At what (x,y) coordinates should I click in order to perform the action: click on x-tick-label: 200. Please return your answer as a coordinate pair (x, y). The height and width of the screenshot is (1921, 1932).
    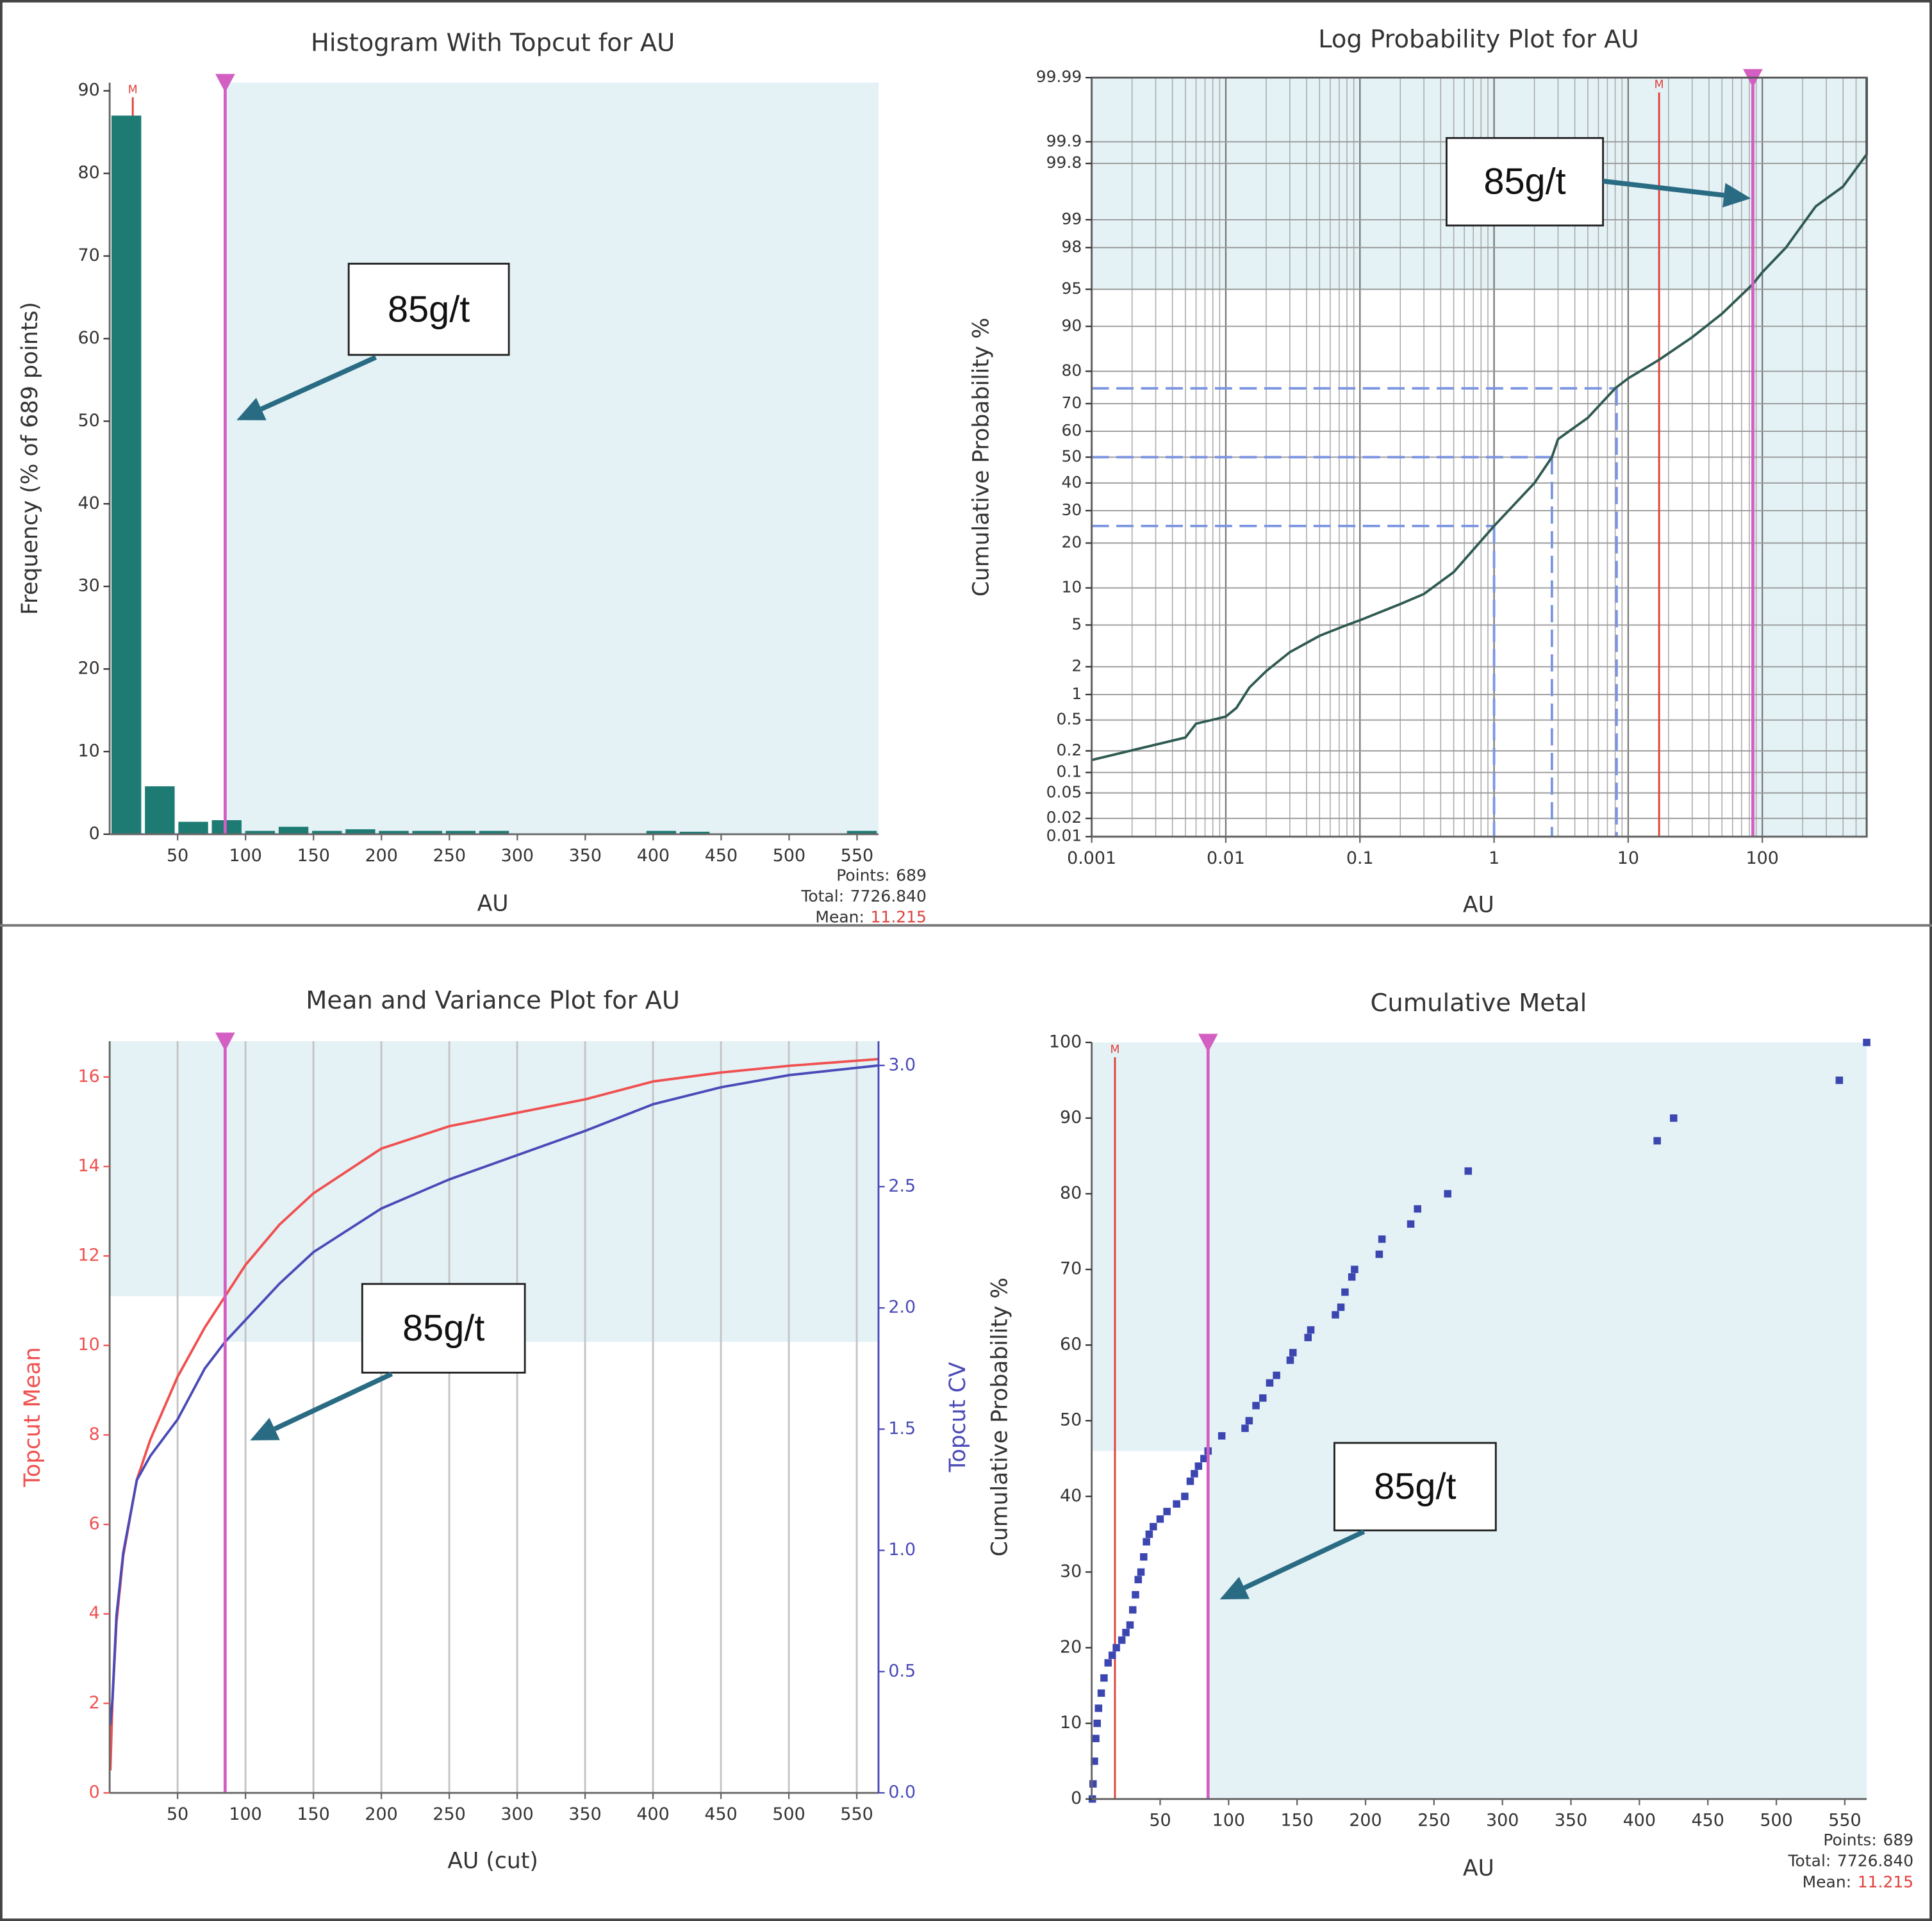
    Looking at the image, I should click on (381, 856).